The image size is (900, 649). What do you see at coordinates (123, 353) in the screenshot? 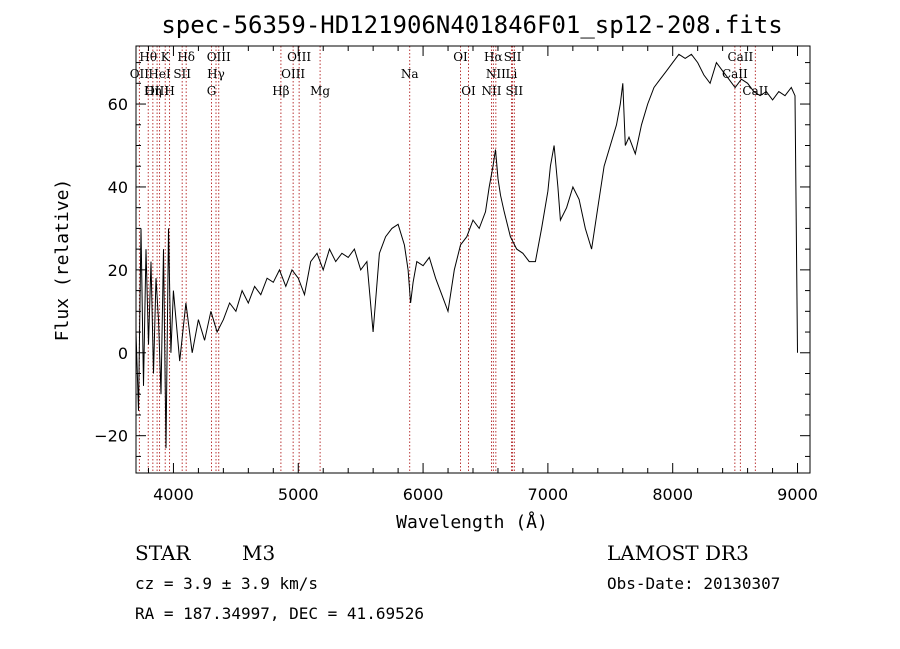
I see `y-tick-label: 0` at bounding box center [123, 353].